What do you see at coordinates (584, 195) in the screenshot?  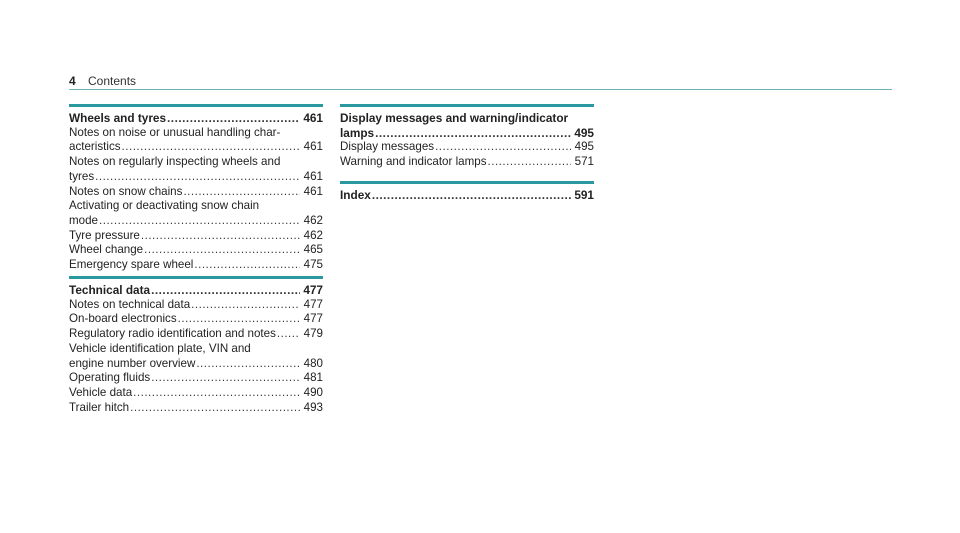 I see `section-heading-page: 591` at bounding box center [584, 195].